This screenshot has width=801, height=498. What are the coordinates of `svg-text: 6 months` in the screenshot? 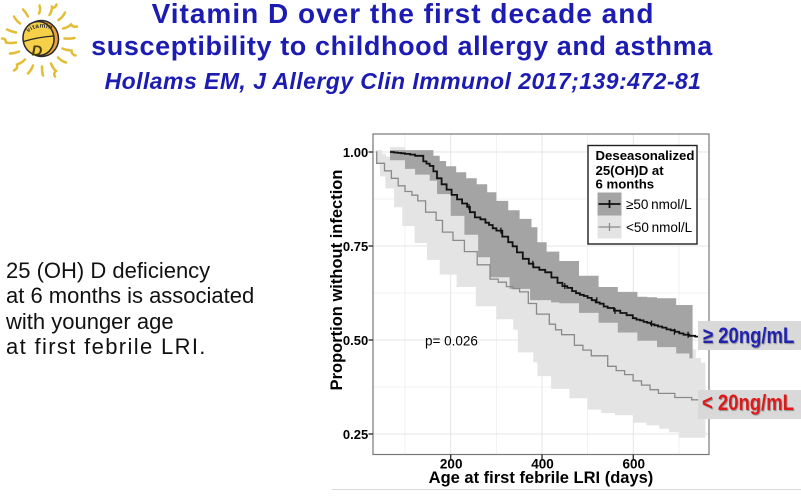 It's located at (625, 184).